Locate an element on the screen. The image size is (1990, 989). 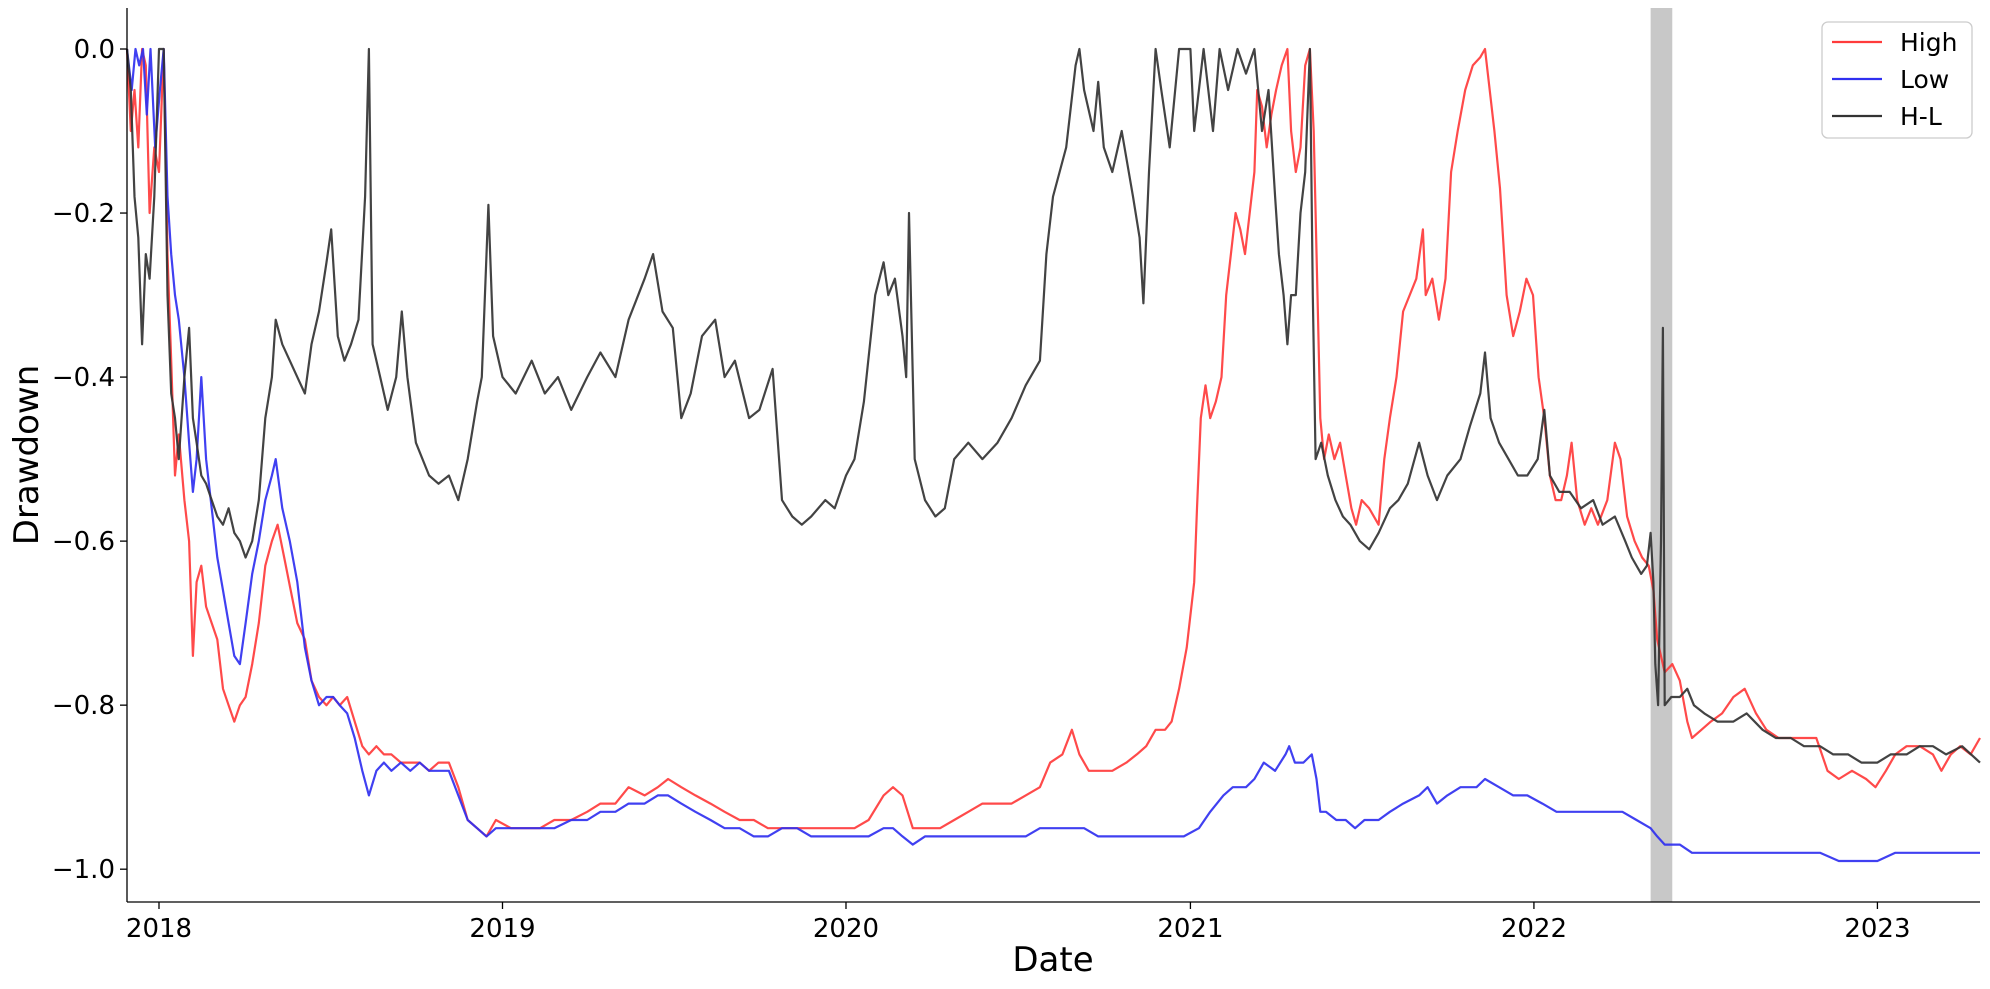
y-tick-label: −0.4 is located at coordinates (83, 378).